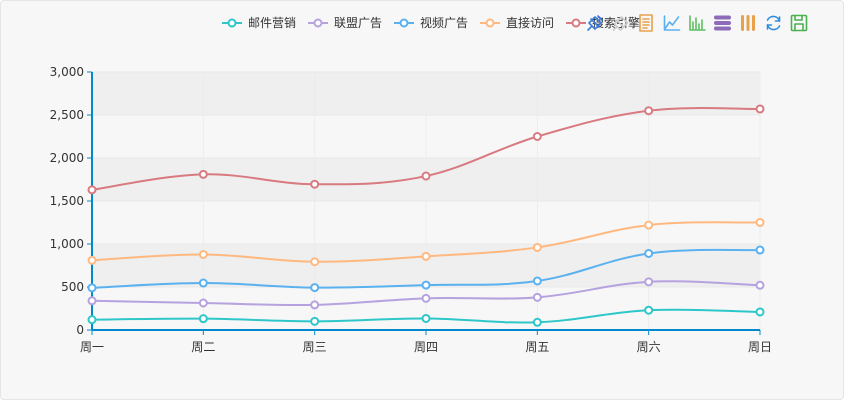  I want to click on legend-label: 邮件营销, so click(272, 23).